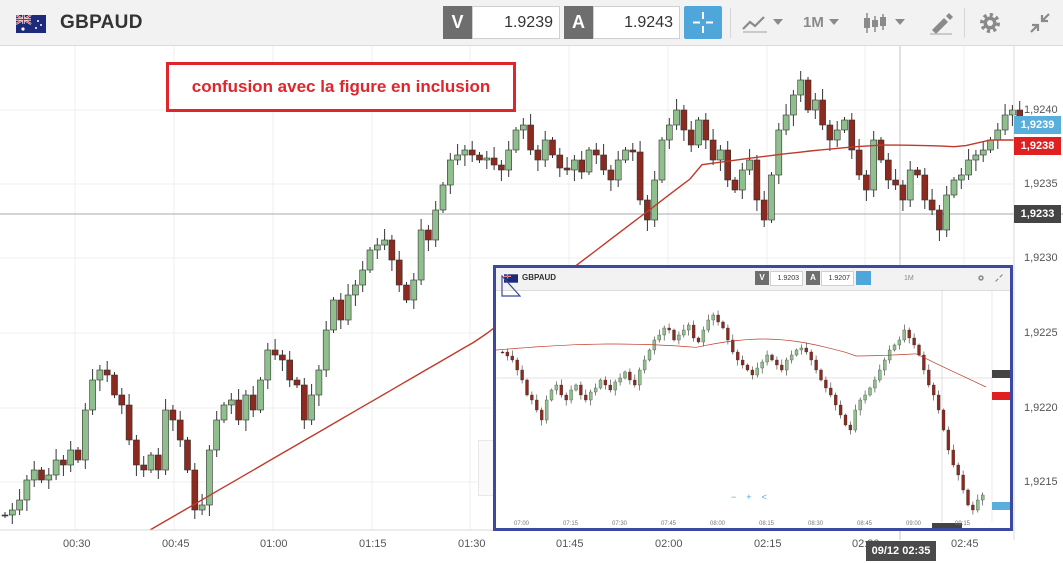 The height and width of the screenshot is (563, 1063). I want to click on bid-tag: V, so click(457, 22).